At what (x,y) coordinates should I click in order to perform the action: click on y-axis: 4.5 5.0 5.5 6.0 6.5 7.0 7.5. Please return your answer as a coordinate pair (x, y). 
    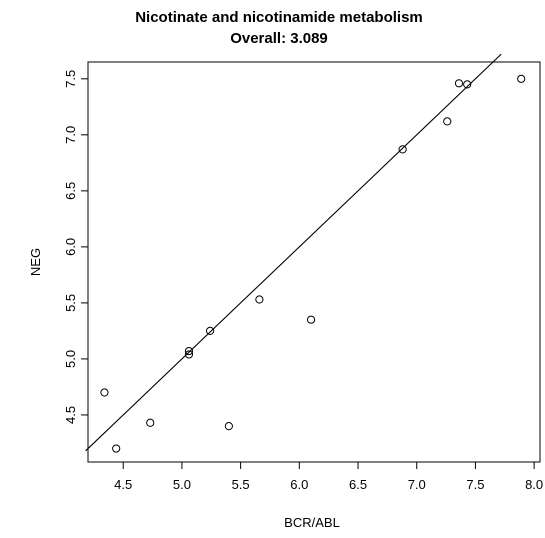
    Looking at the image, I should click on (75, 247).